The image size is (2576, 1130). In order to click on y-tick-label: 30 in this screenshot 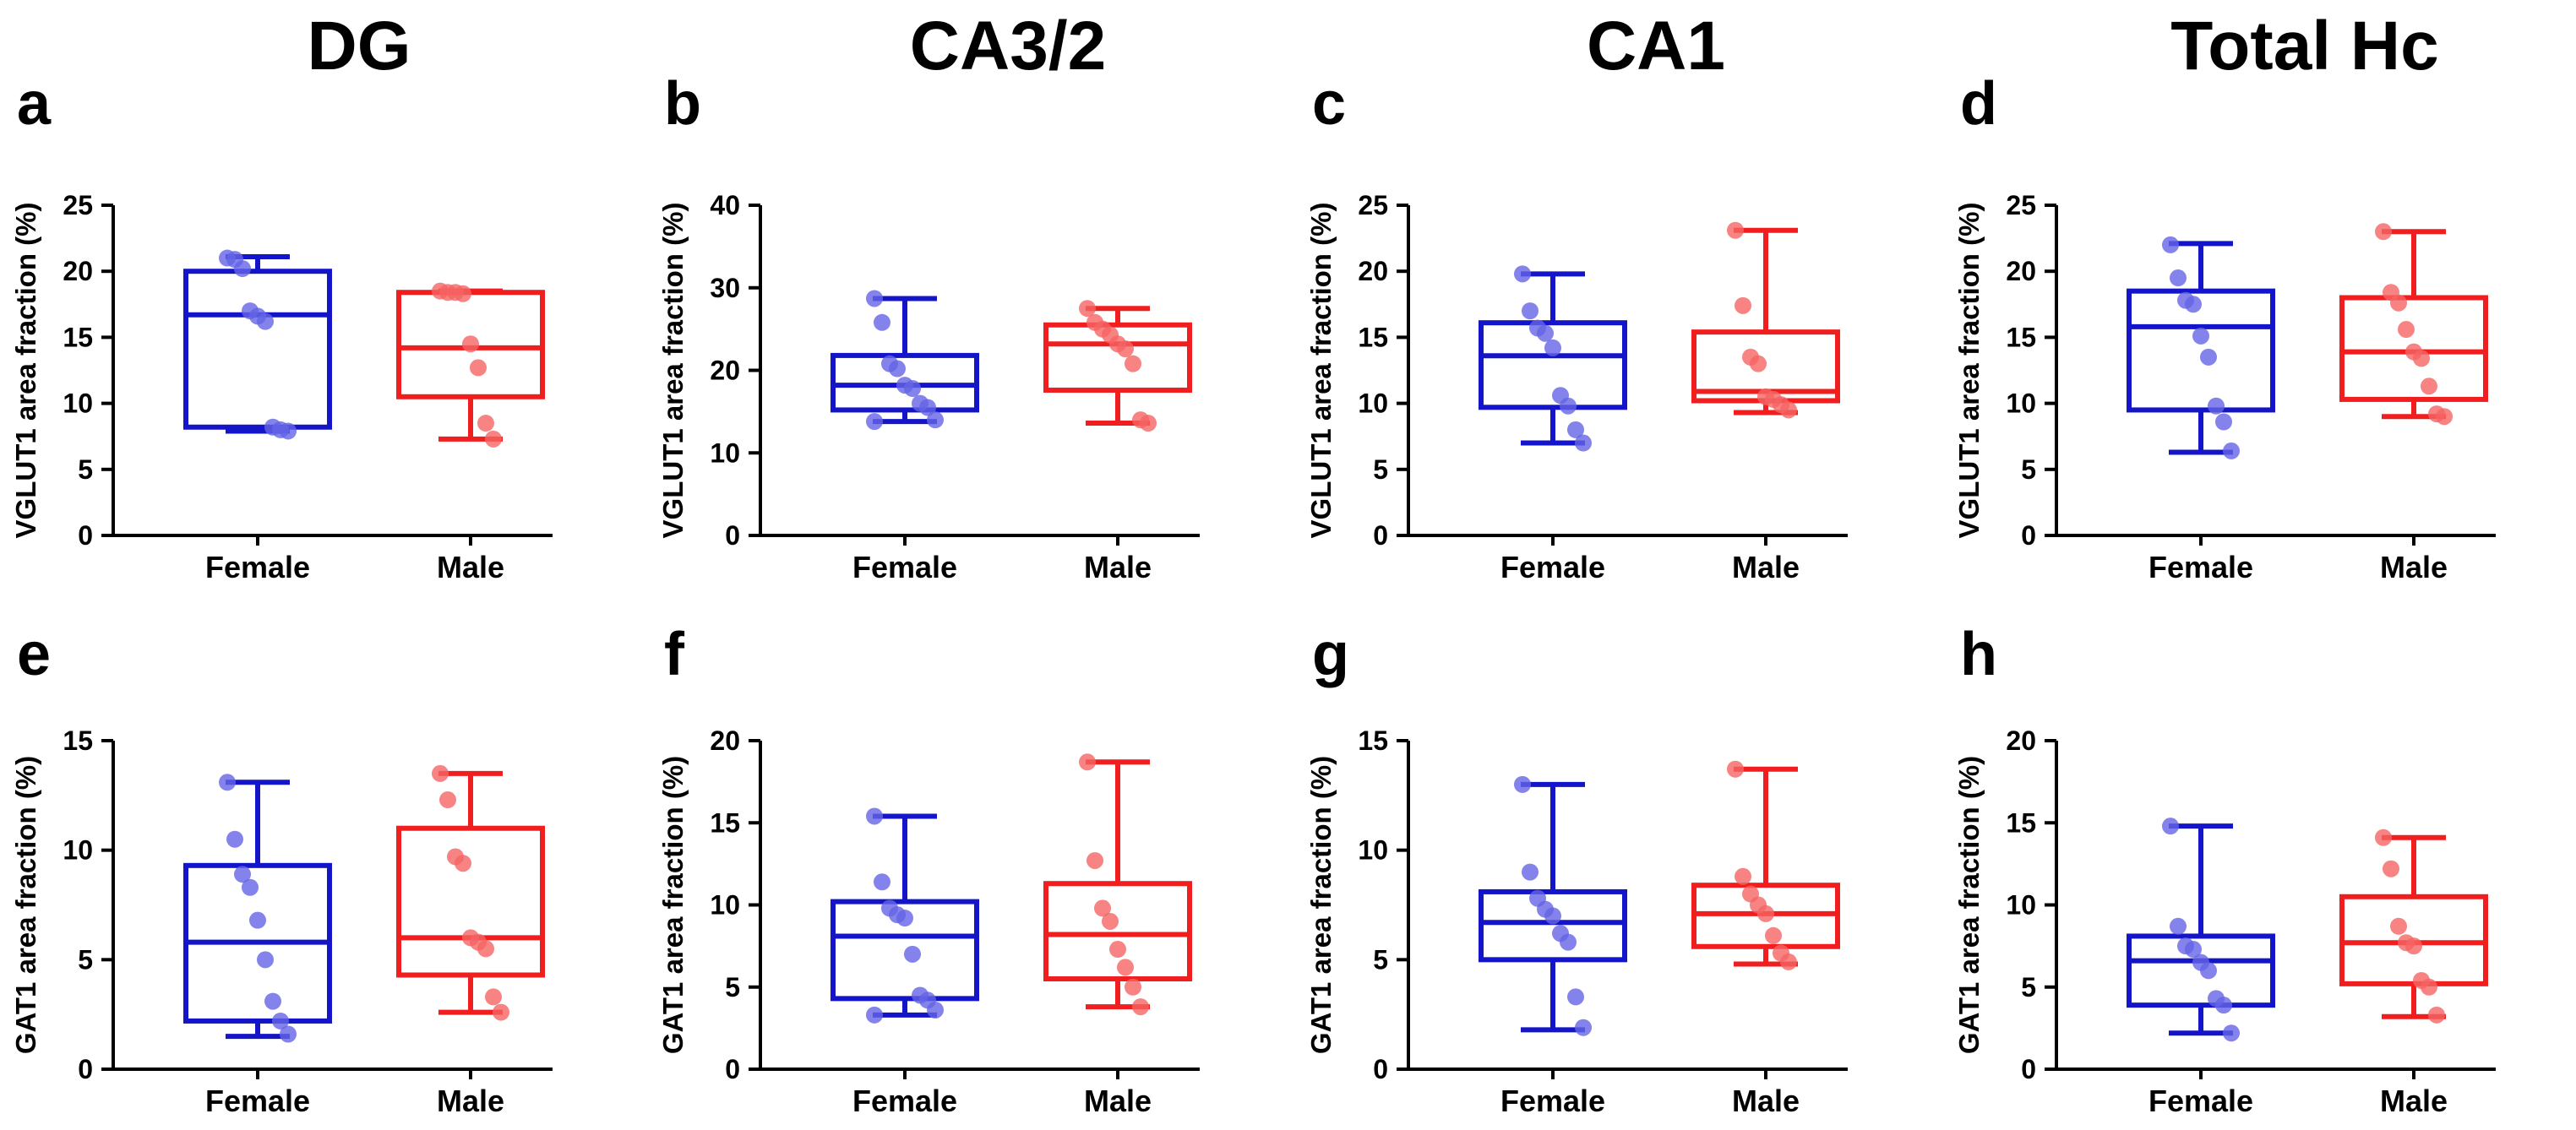, I will do `click(725, 288)`.